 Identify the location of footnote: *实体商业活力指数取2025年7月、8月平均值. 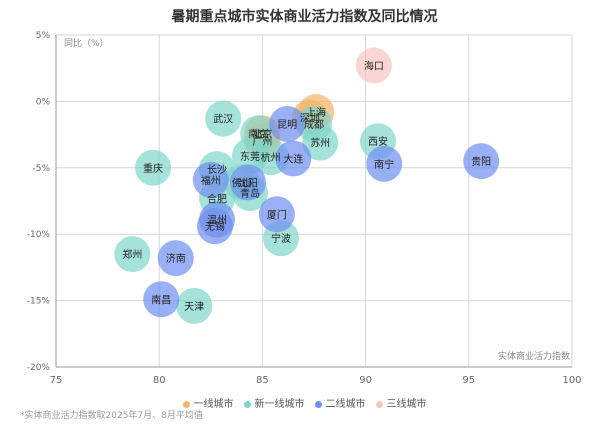
(111, 416).